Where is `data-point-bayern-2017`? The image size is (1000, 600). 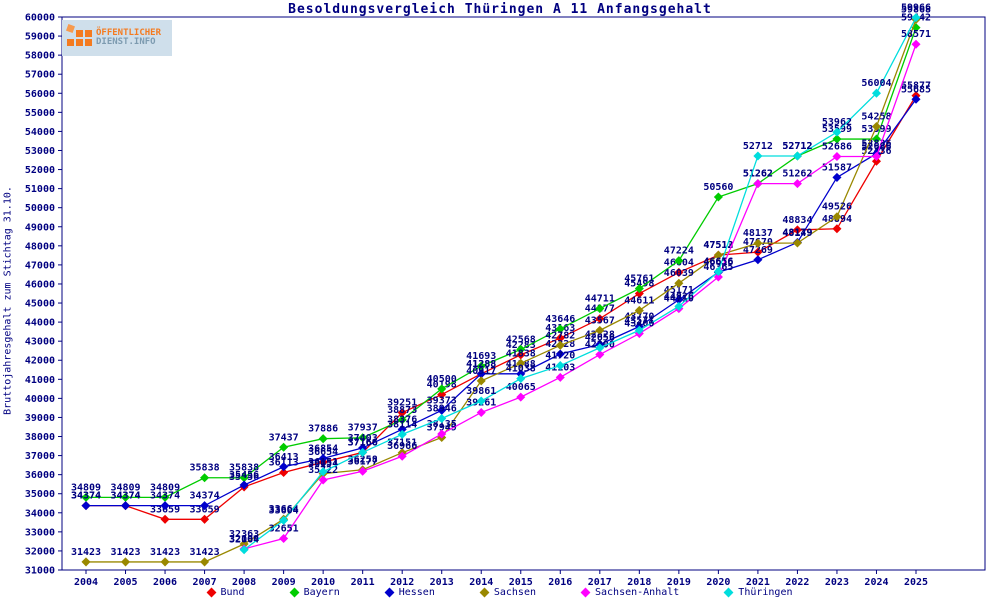
data-point-bayern-2017 is located at coordinates (600, 309).